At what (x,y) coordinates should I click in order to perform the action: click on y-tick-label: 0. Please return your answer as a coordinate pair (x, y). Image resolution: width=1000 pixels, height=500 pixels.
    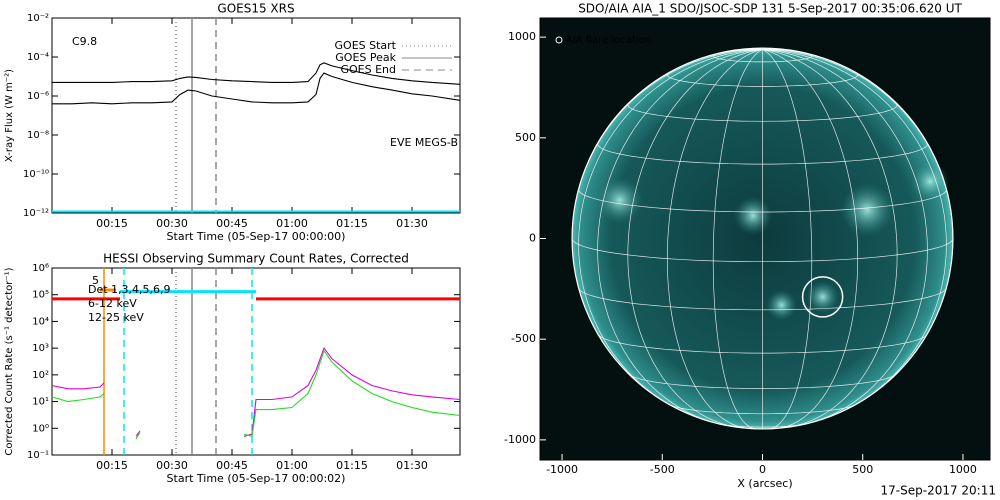
    Looking at the image, I should click on (532, 237).